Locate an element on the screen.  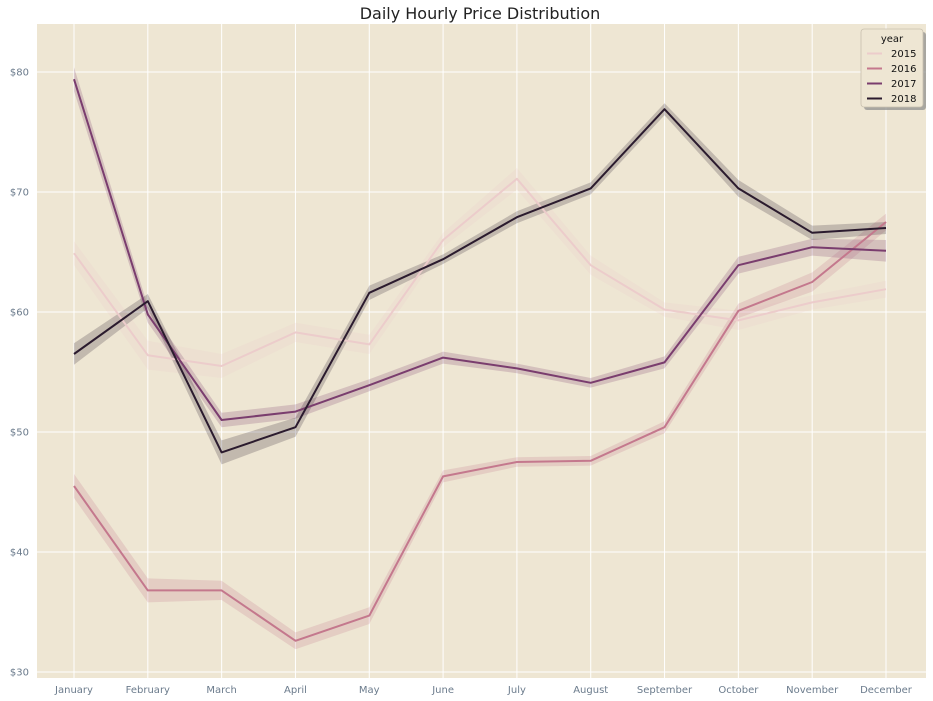
x-tick-label: March is located at coordinates (221, 690).